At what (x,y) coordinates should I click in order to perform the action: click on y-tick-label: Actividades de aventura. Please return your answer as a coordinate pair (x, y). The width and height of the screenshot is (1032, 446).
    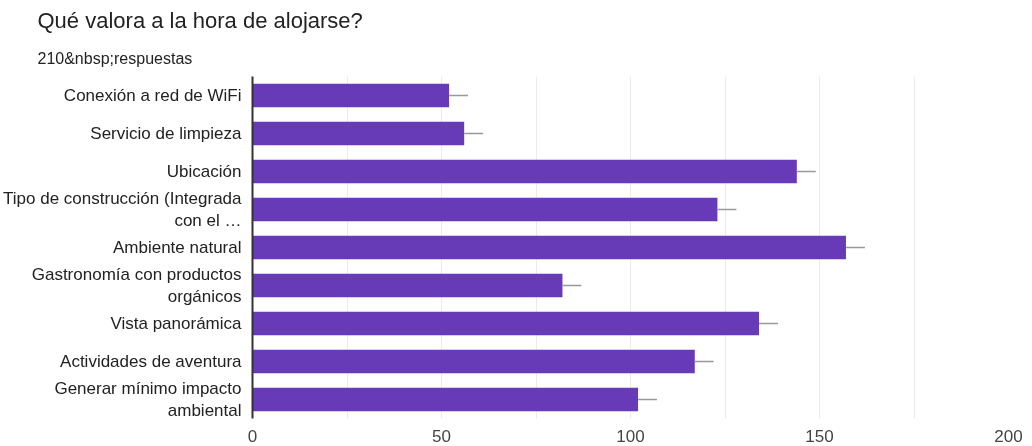
    Looking at the image, I should click on (151, 361).